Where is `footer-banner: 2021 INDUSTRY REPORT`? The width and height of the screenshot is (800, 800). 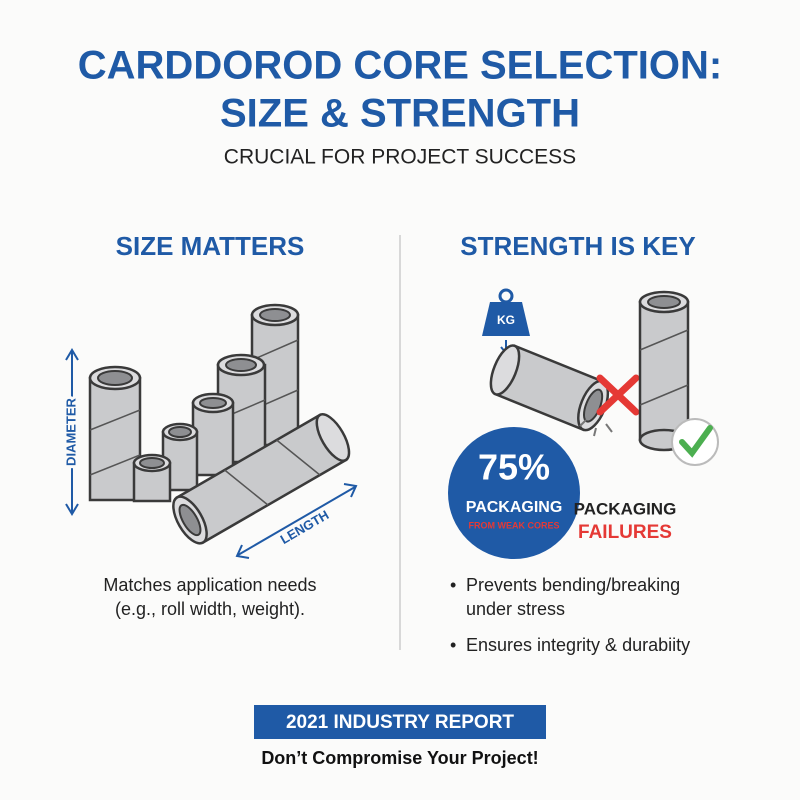
footer-banner: 2021 INDUSTRY REPORT is located at coordinates (400, 722).